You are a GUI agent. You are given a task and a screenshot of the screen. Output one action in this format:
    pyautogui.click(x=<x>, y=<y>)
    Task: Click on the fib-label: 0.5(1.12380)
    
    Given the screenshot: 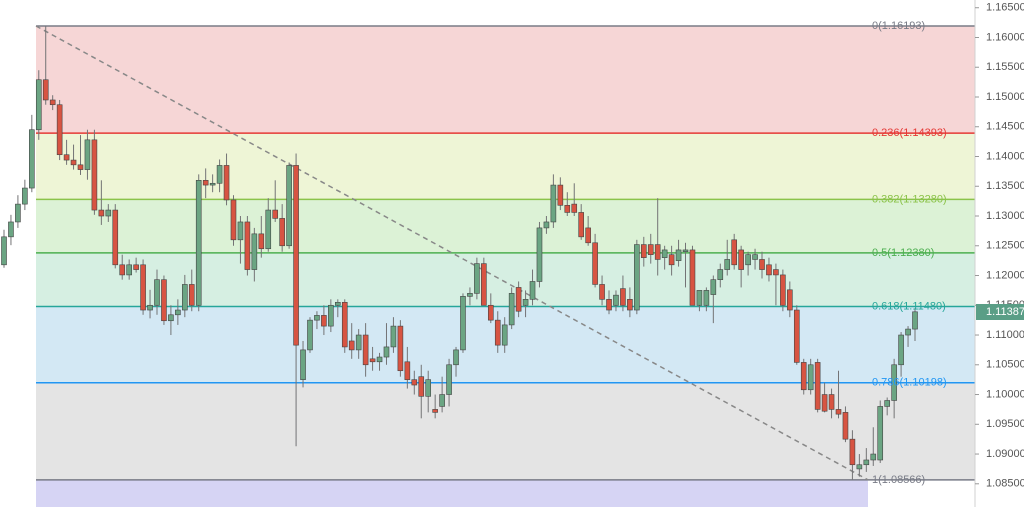 What is the action you would take?
    pyautogui.click(x=903, y=253)
    